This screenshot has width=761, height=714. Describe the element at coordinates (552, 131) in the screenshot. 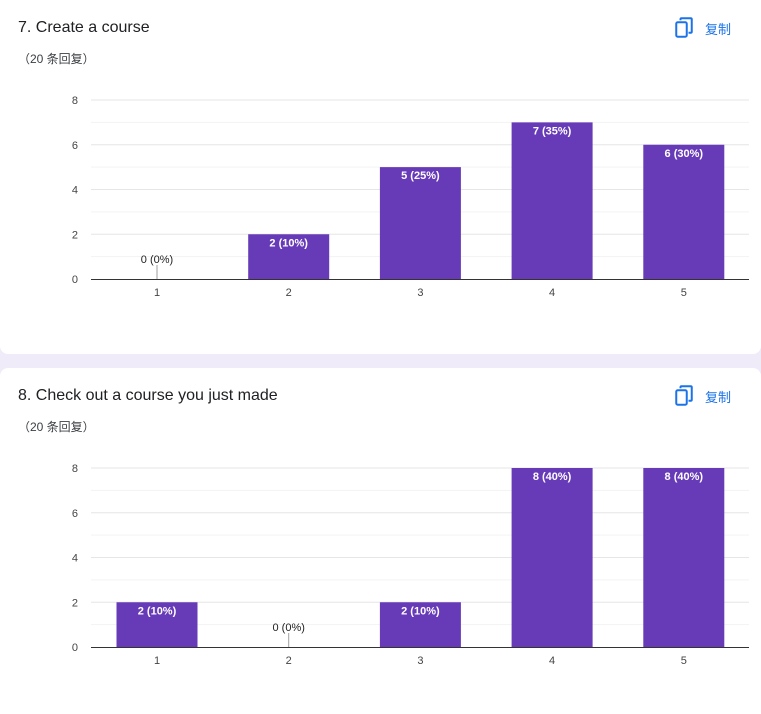

I see `data-label: 7 (35%)` at that location.